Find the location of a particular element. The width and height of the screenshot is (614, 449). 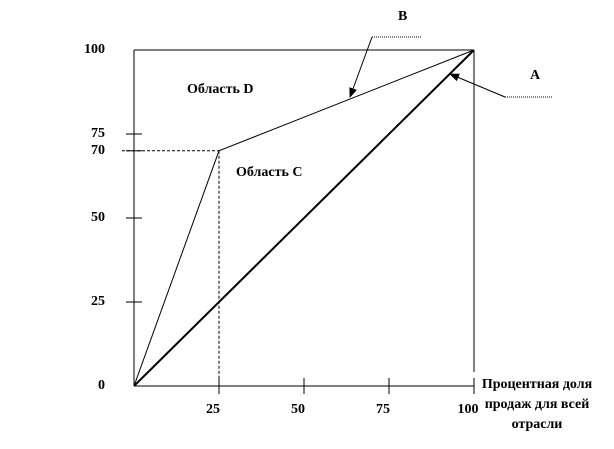

y-tick-label: 25 is located at coordinates (98, 301).